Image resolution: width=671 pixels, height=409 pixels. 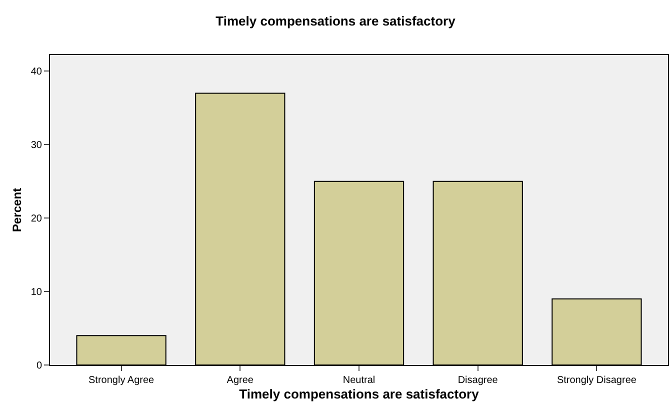 I want to click on x-tick-label: Strongly Agree, so click(x=121, y=380).